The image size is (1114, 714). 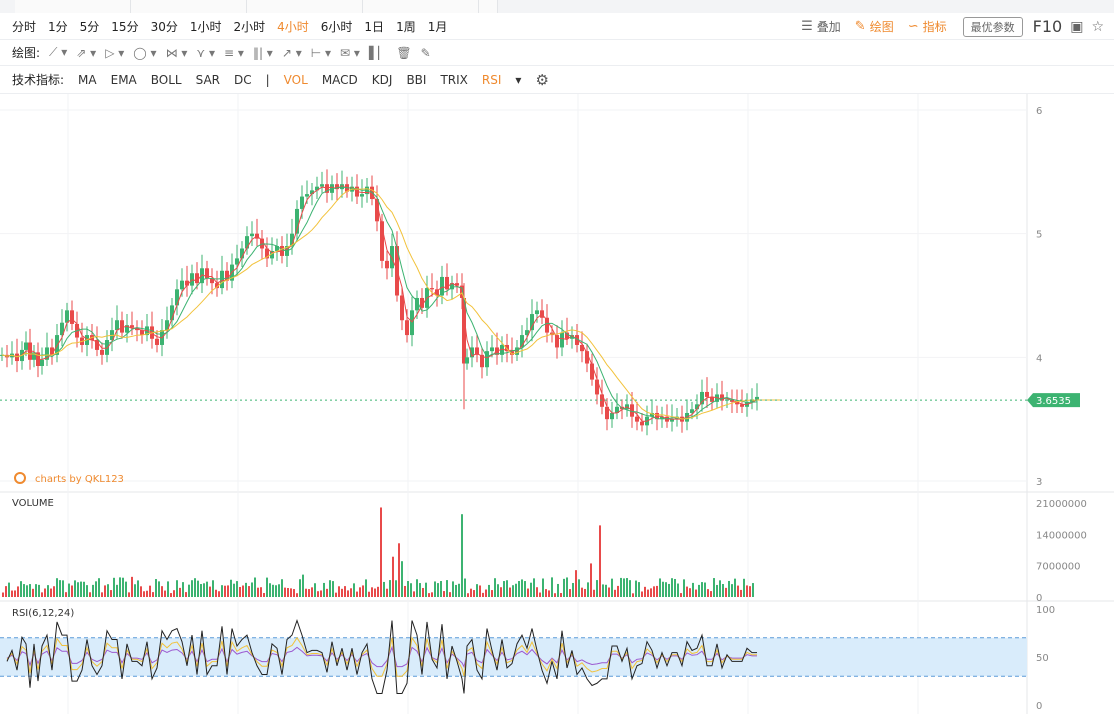 What do you see at coordinates (374, 26) in the screenshot?
I see `period-9: 1日` at bounding box center [374, 26].